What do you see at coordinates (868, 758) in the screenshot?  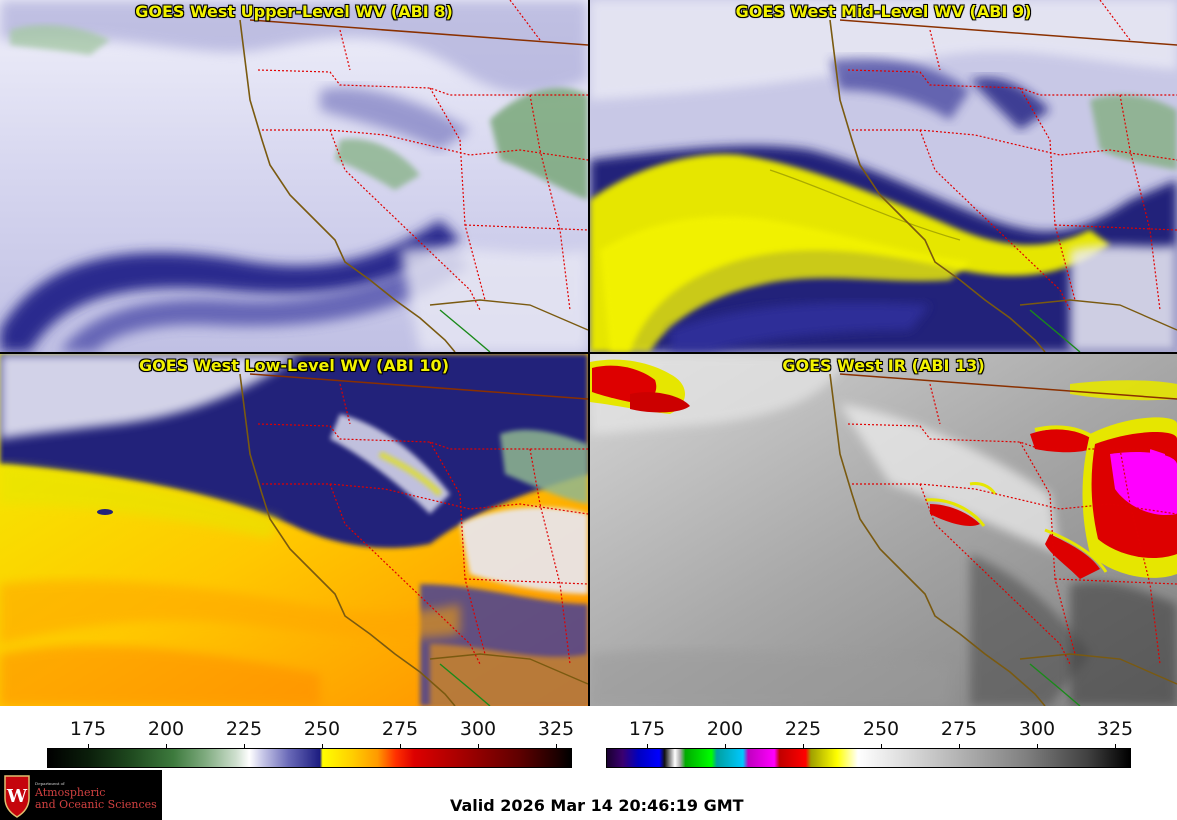 I see `colorbar-ir-gradient` at bounding box center [868, 758].